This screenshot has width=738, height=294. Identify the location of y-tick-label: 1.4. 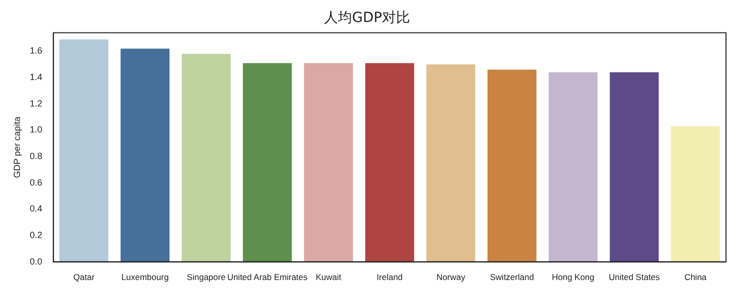
(36, 77).